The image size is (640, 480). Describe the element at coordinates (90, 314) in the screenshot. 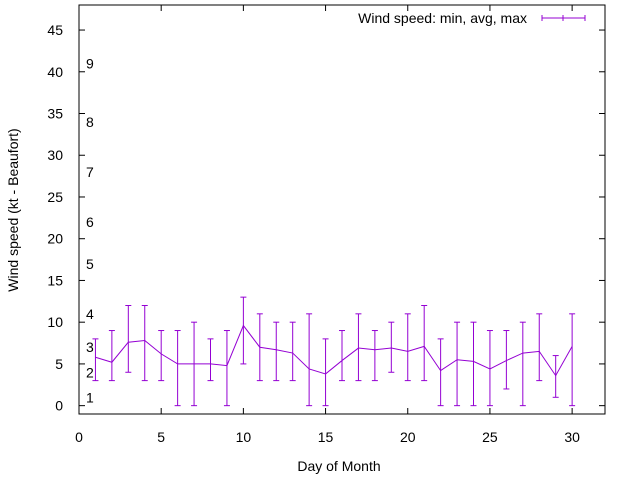

I see `beaufort-label: 4` at that location.